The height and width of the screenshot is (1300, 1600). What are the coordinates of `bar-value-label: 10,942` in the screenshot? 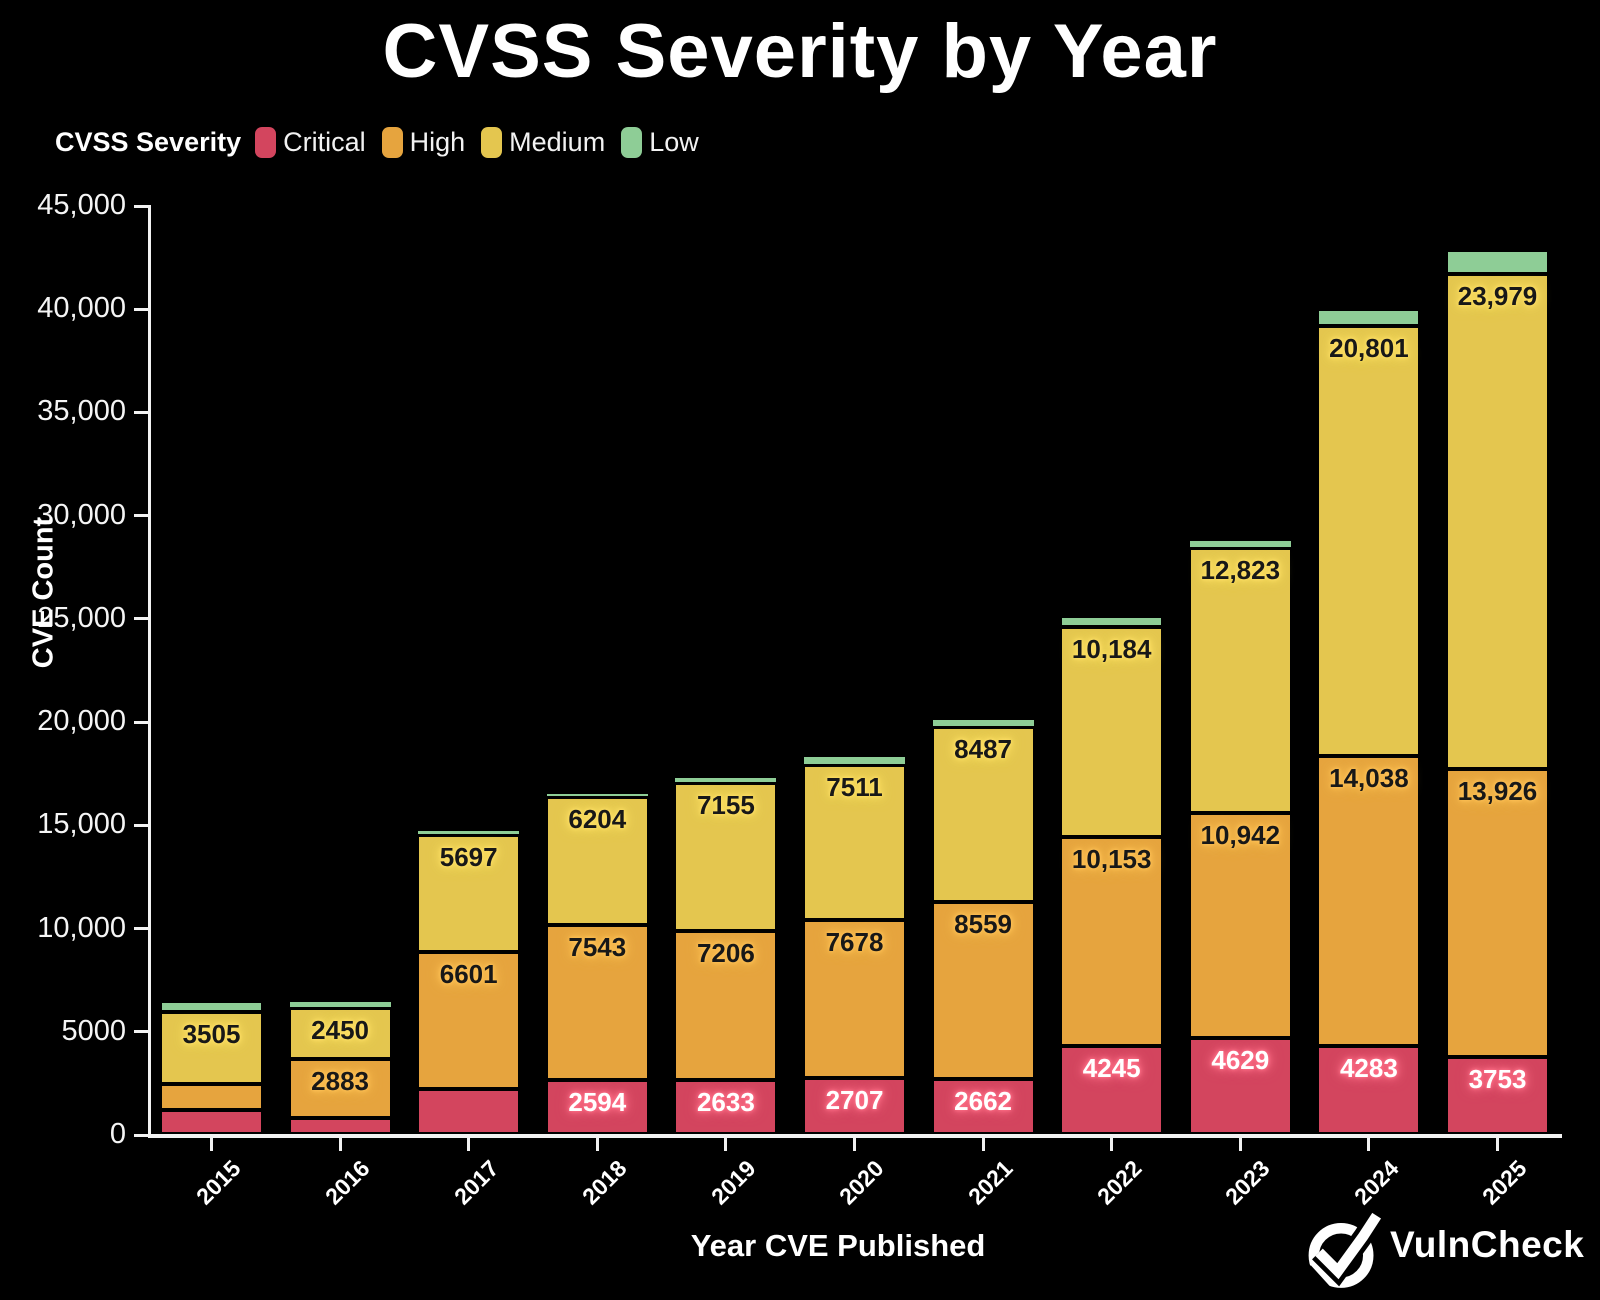 It's located at (1240, 834).